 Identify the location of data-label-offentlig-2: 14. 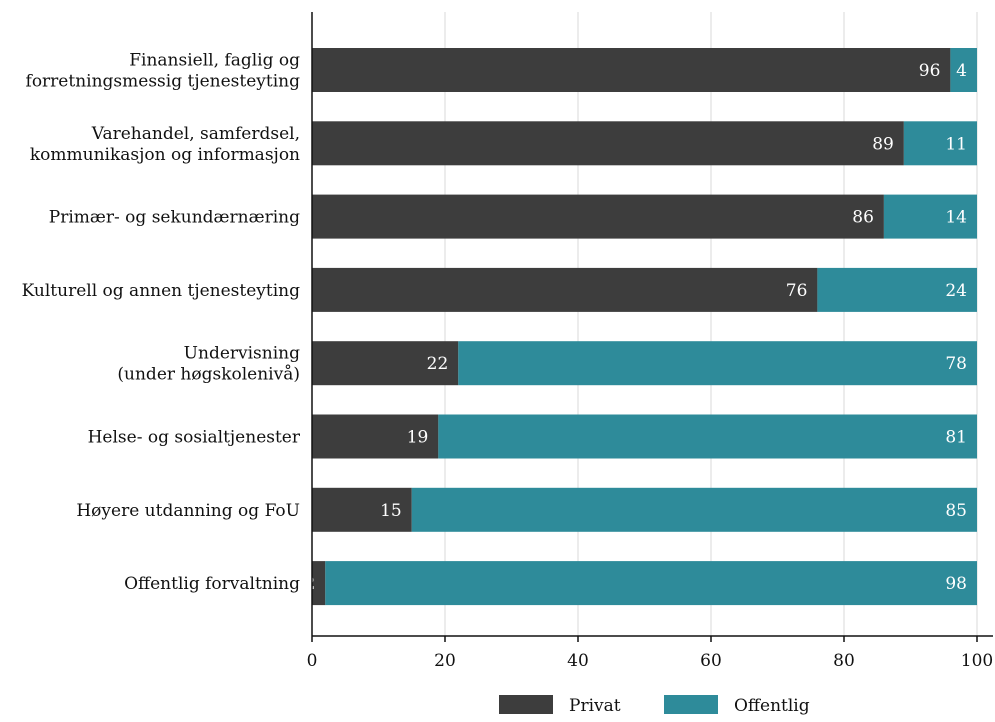
(956, 218).